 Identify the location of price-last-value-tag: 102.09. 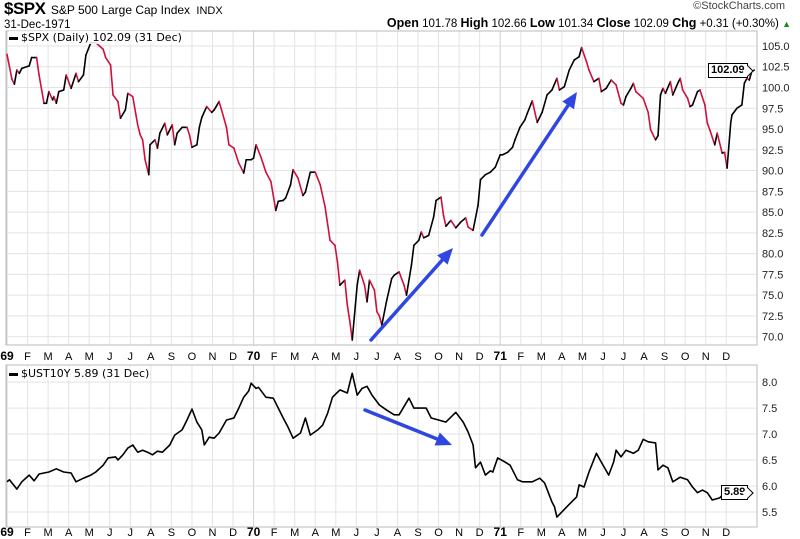
(728, 70).